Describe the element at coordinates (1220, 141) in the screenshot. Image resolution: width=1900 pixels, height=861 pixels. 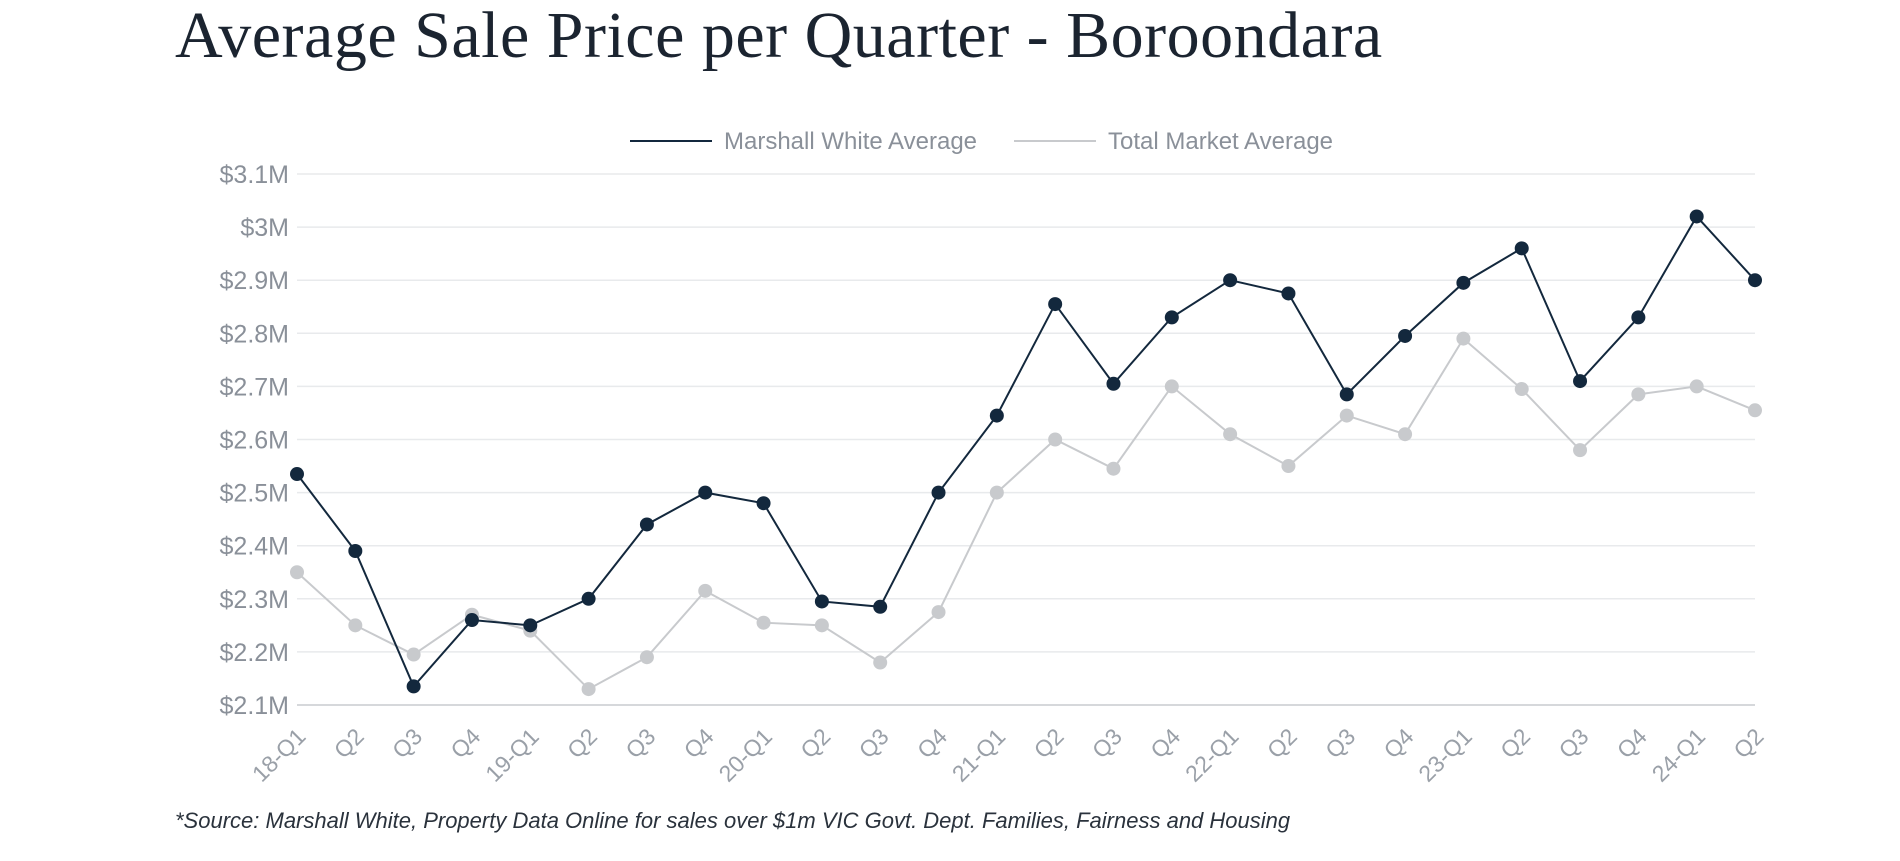
I see `legend-label-total-market: Total Market Average` at that location.